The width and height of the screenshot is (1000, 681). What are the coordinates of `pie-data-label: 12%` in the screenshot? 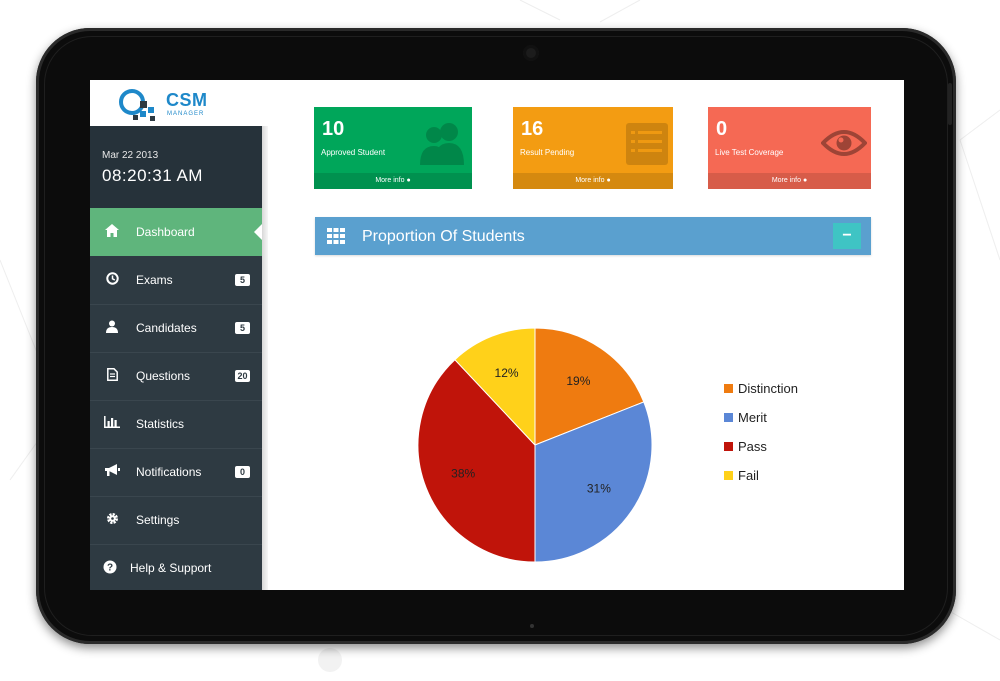 It's located at (507, 373).